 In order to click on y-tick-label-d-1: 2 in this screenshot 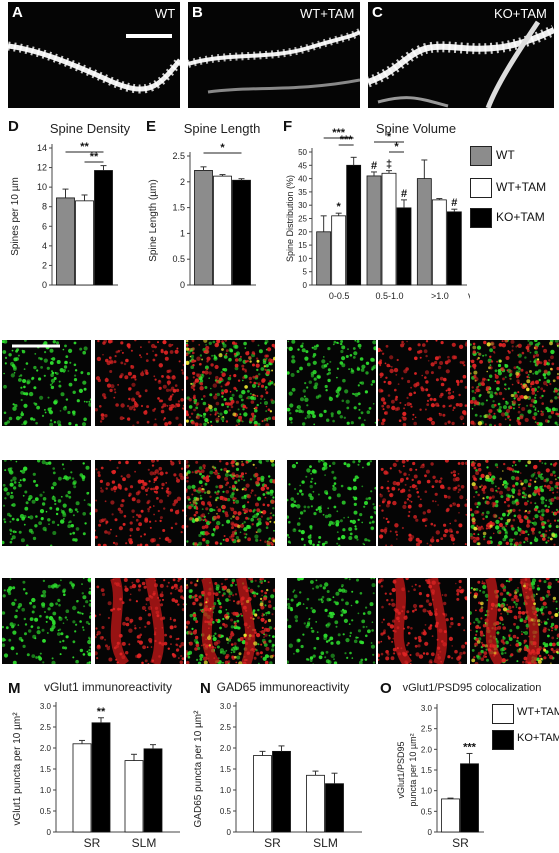, I will do `click(44, 265)`.